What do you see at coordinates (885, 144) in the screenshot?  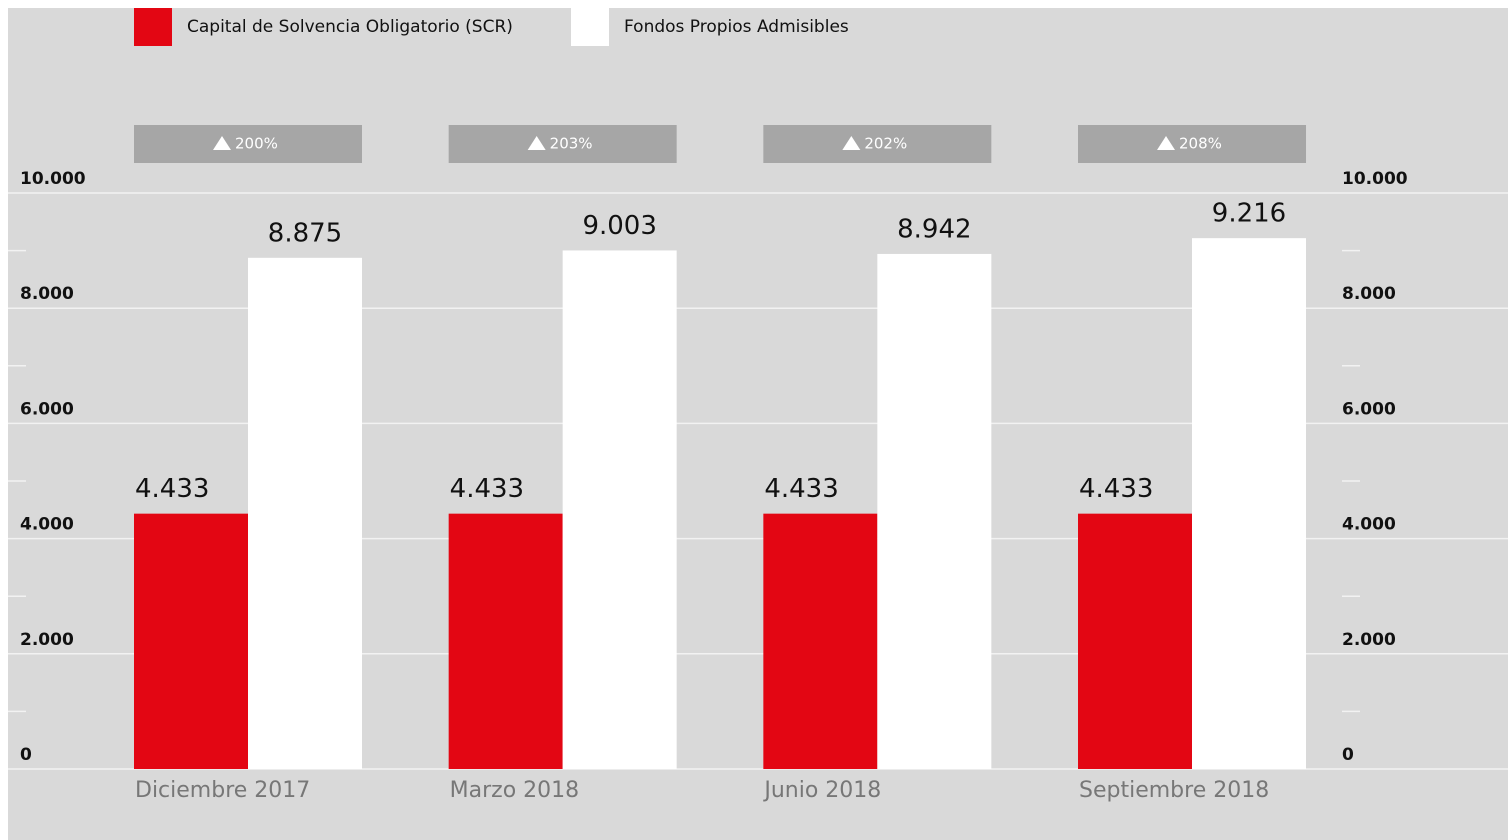 I see `ratio-label: 202%` at bounding box center [885, 144].